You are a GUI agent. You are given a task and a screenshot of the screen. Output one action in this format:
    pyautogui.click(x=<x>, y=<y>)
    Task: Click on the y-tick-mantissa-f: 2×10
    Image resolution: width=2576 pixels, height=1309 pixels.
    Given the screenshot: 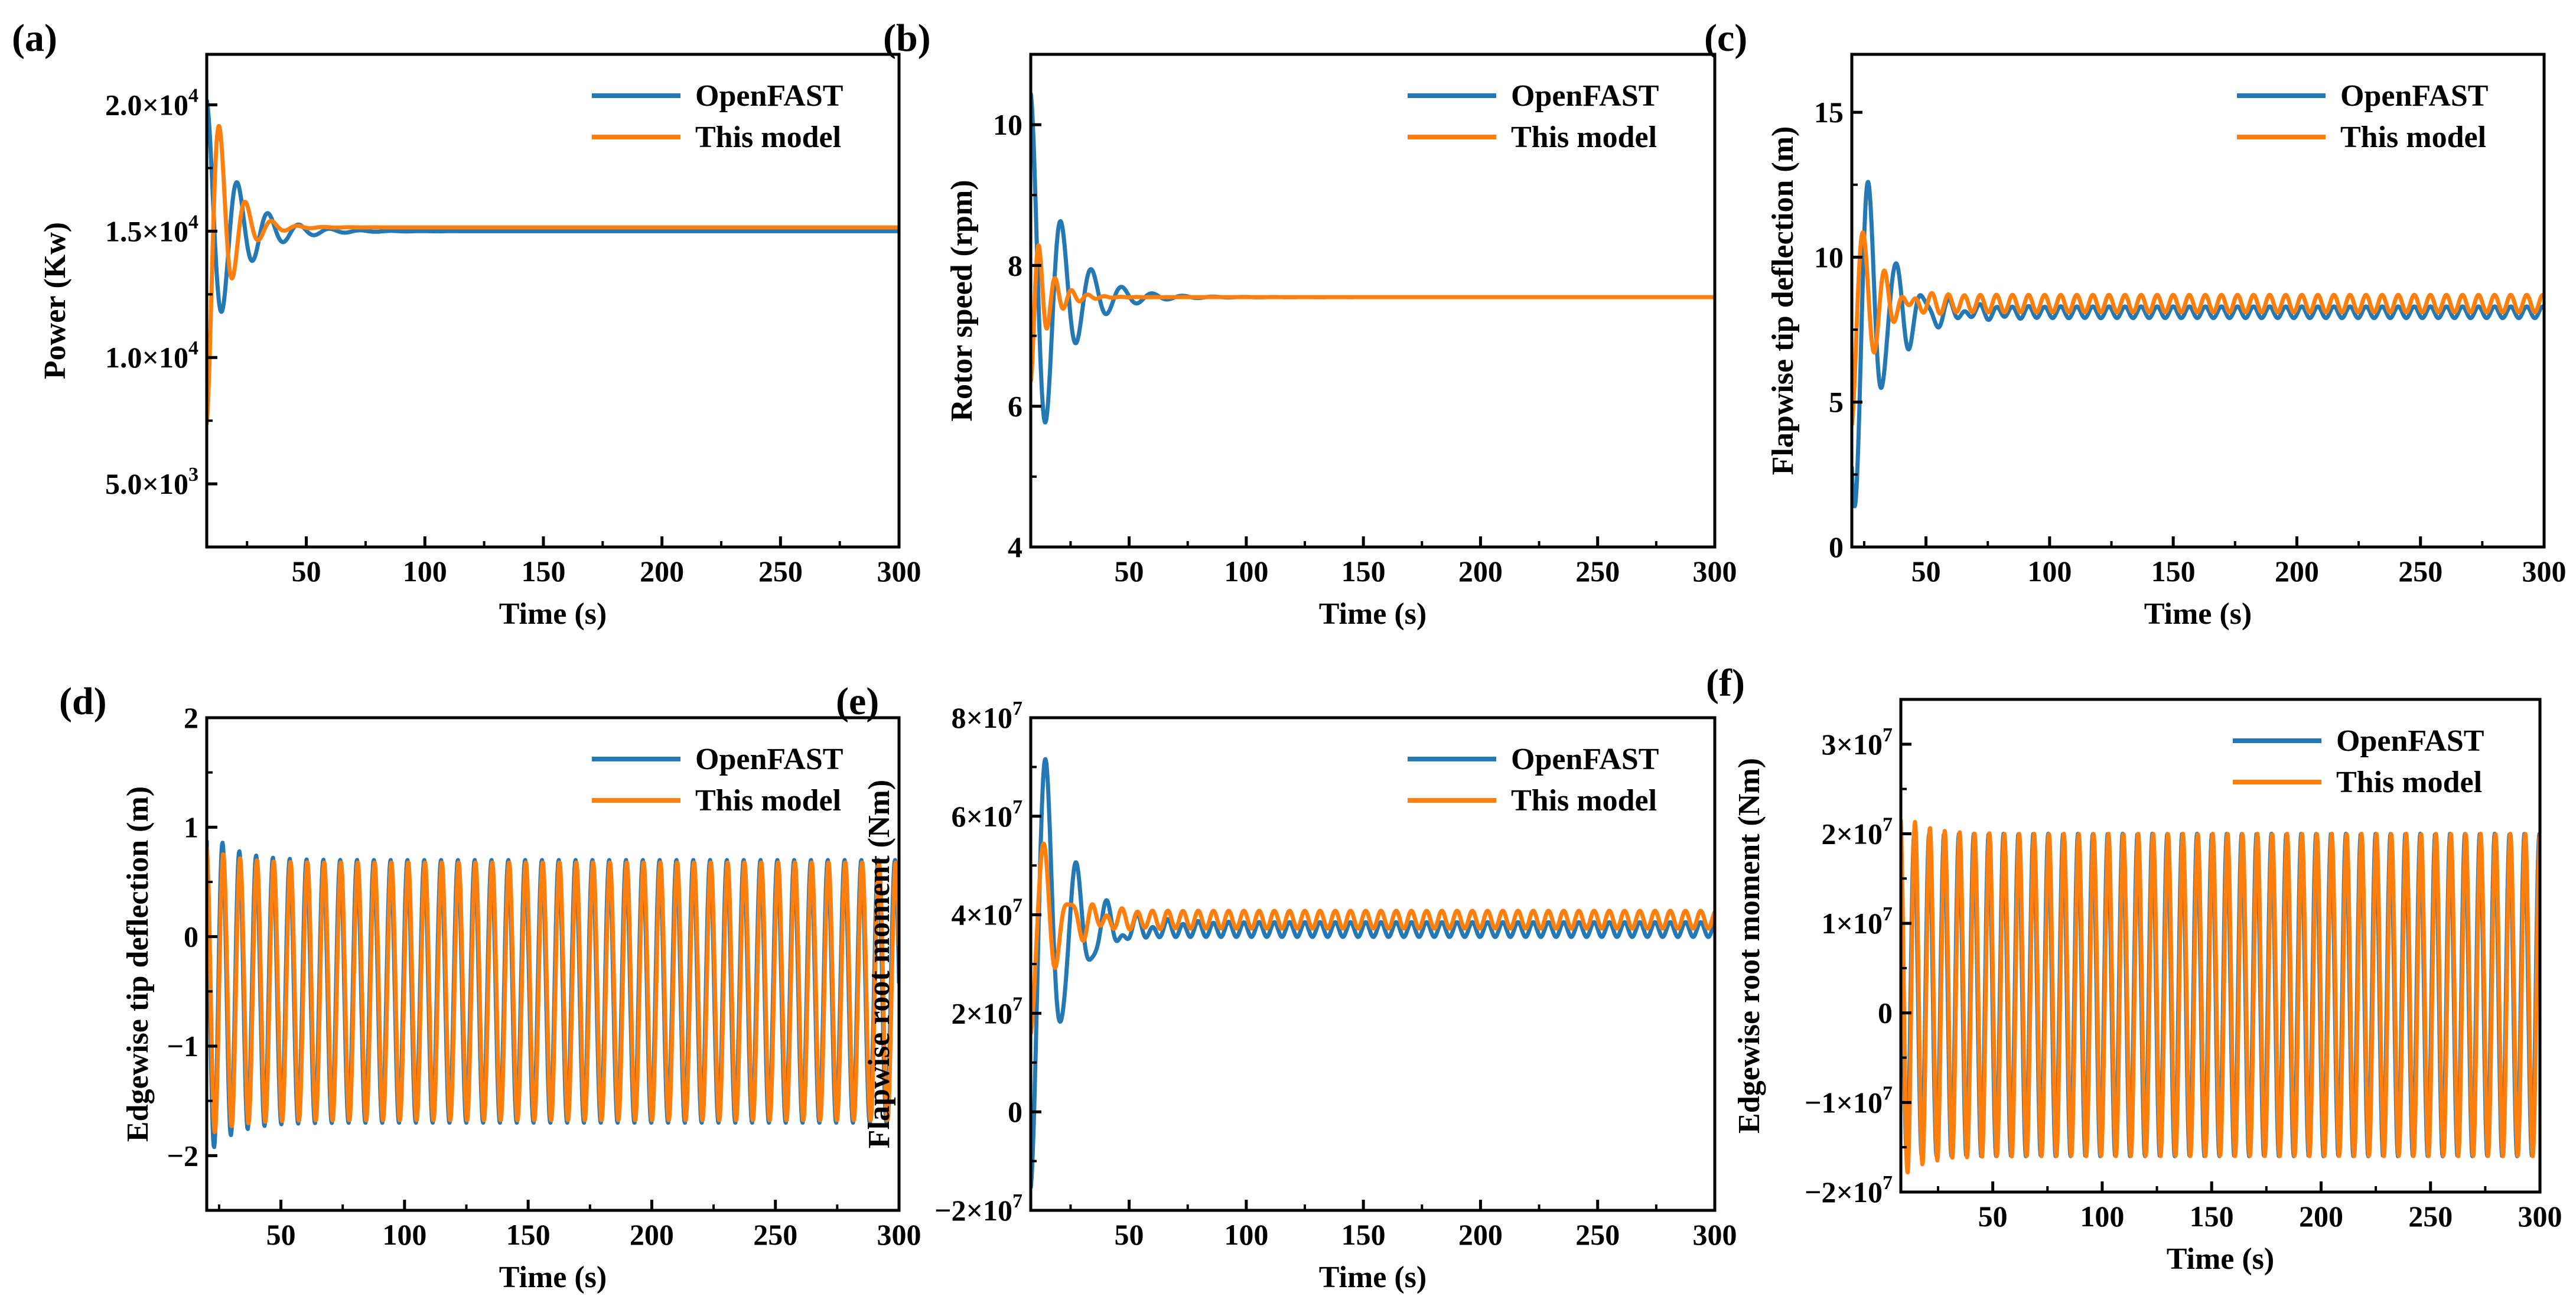 What is the action you would take?
    pyautogui.click(x=1852, y=833)
    